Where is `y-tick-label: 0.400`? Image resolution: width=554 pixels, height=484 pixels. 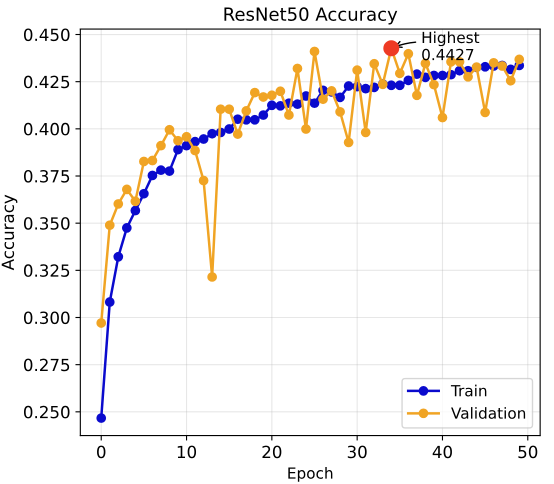
y-tick-label: 0.400 is located at coordinates (47, 129).